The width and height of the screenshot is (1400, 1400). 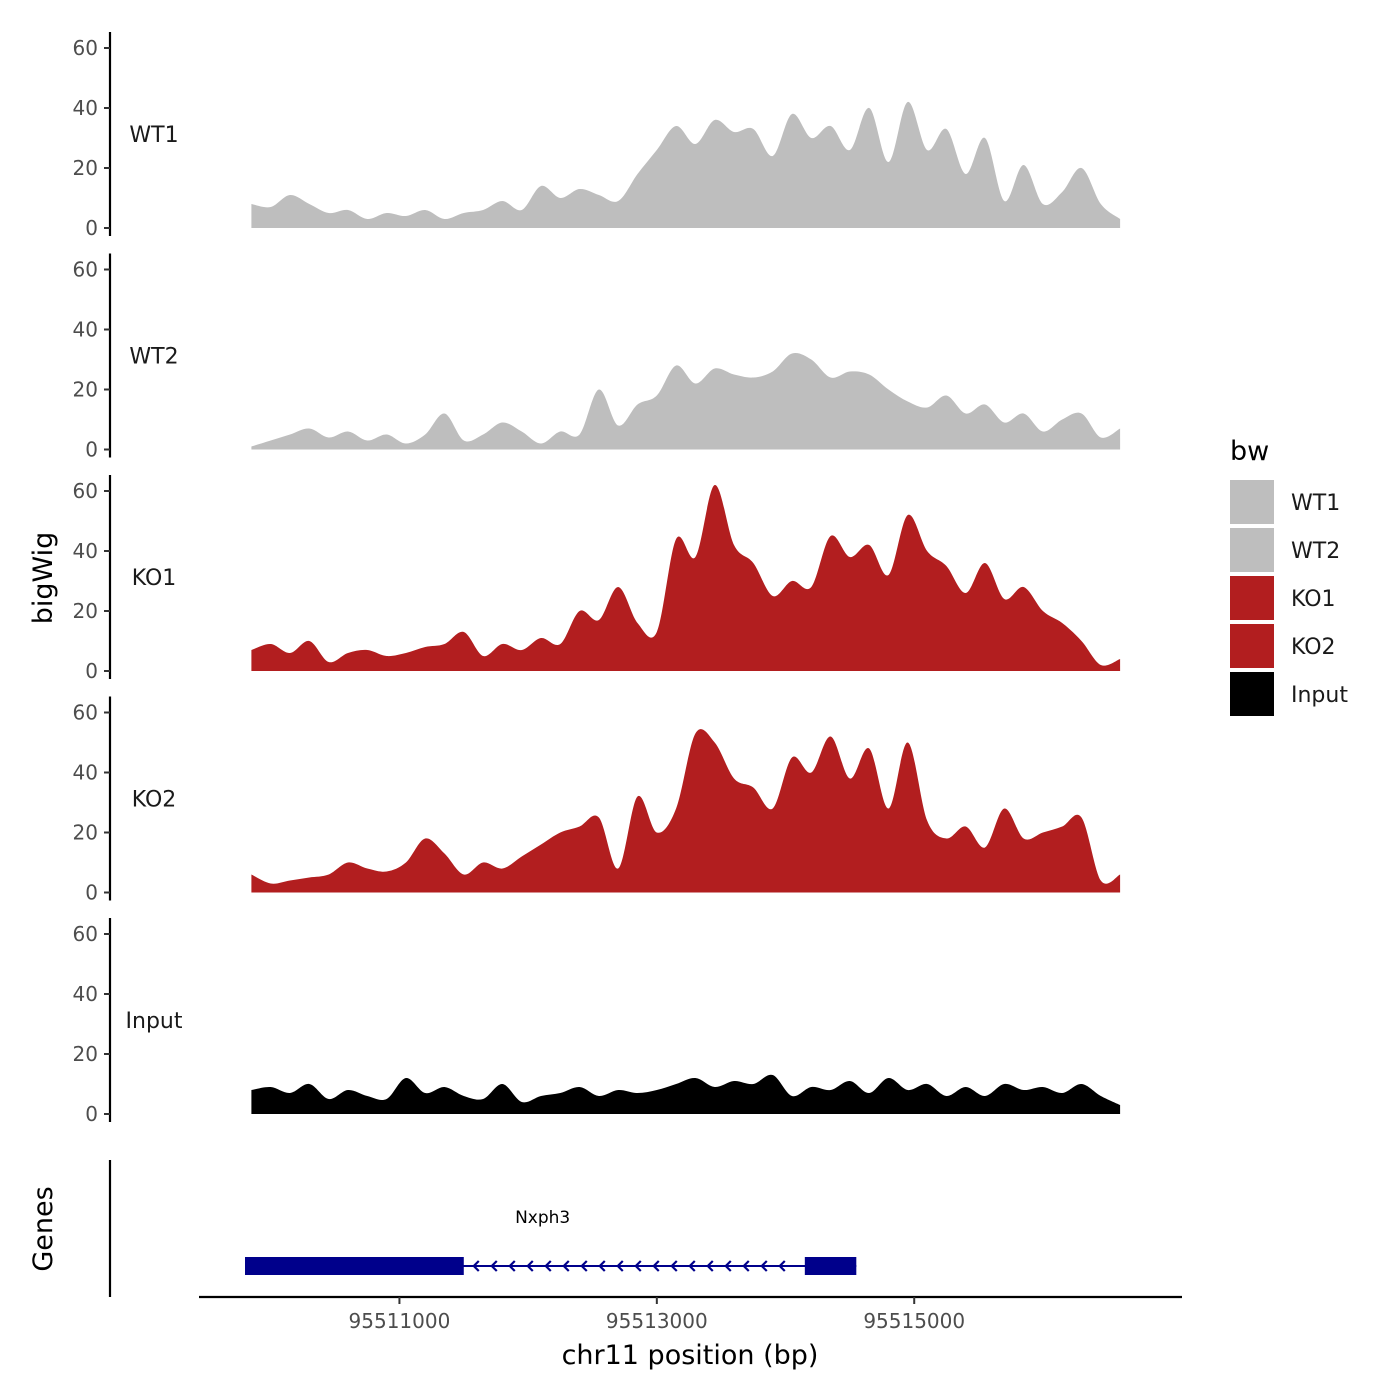 What do you see at coordinates (154, 1021) in the screenshot?
I see `track-label: Input` at bounding box center [154, 1021].